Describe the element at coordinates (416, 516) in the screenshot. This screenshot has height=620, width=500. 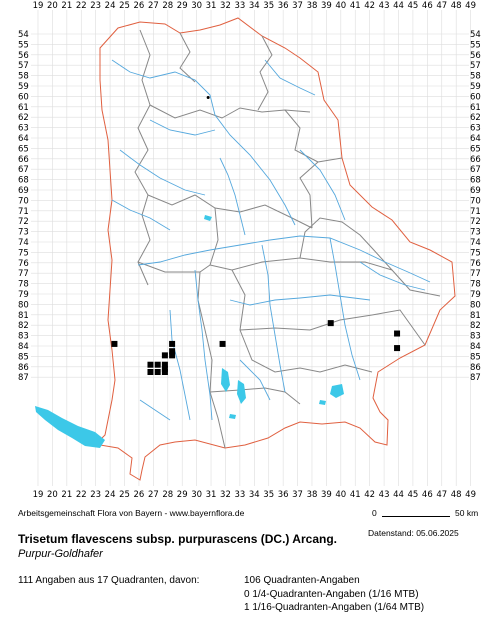
I see `scale-bar` at that location.